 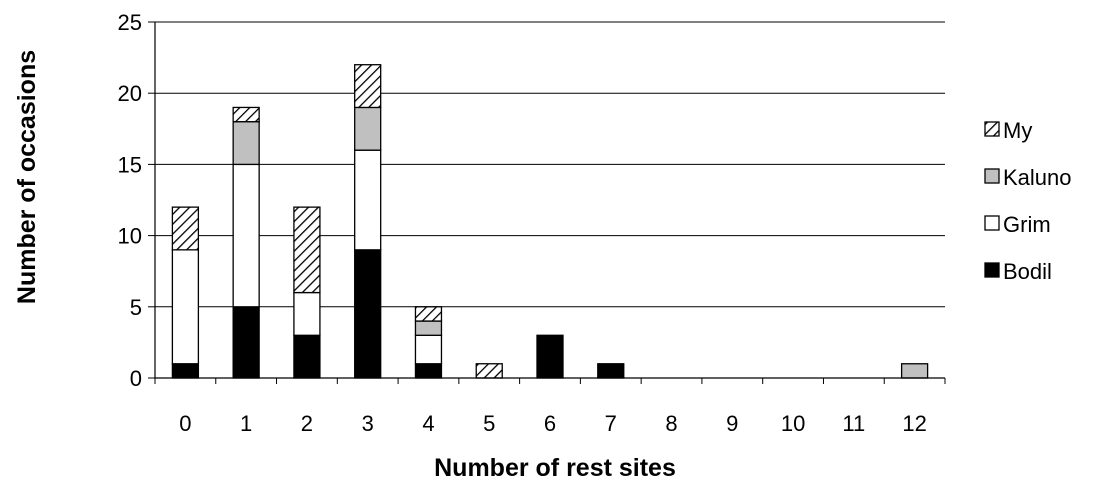 What do you see at coordinates (550, 423) in the screenshot?
I see `x-tick-label: 6` at bounding box center [550, 423].